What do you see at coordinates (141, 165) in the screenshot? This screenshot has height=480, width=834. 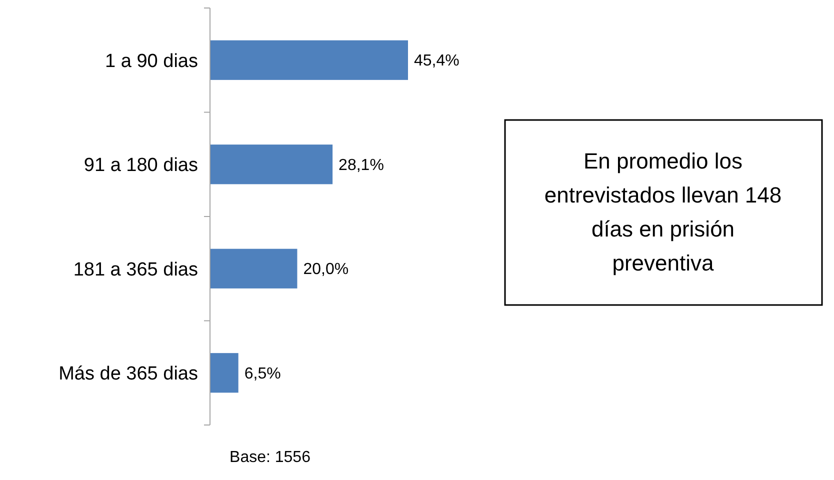 I see `y-tick-label: 91 a 180 dias` at bounding box center [141, 165].